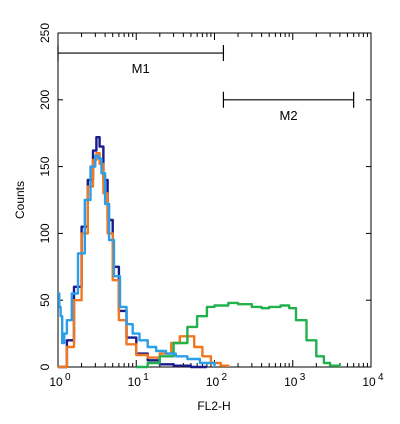 The image size is (400, 424). What do you see at coordinates (45, 233) in the screenshot?
I see `y-tick-label: 100` at bounding box center [45, 233].